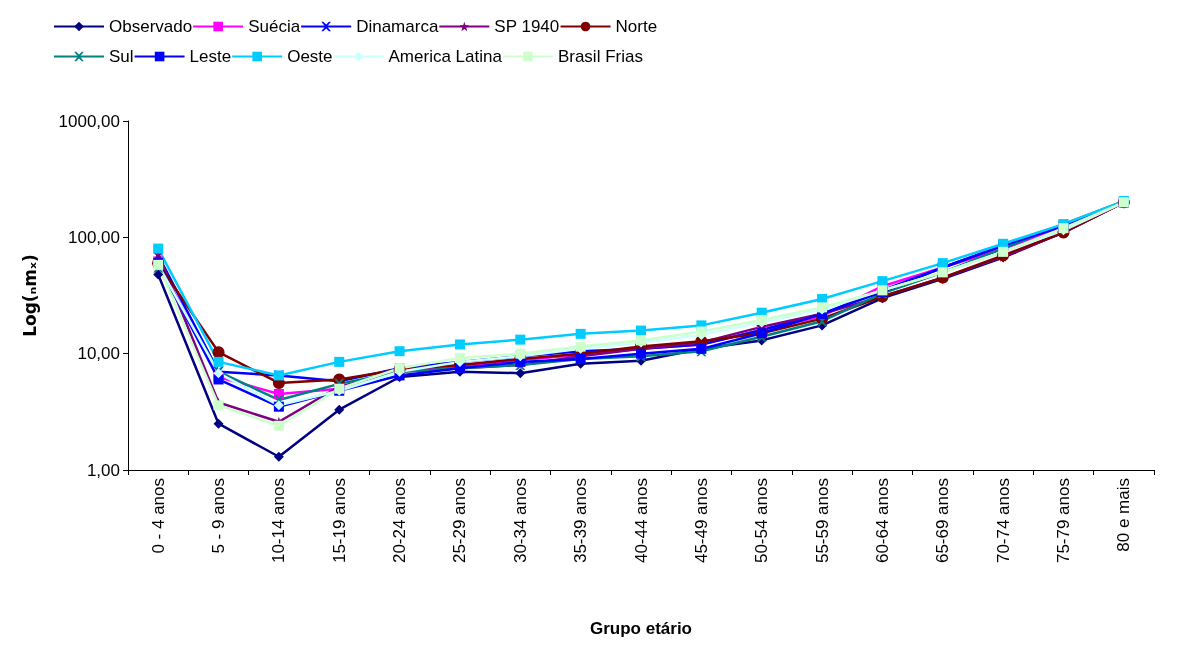 The image size is (1182, 658). What do you see at coordinates (1124, 515) in the screenshot?
I see `x-tick-label: 80 e mais` at bounding box center [1124, 515].